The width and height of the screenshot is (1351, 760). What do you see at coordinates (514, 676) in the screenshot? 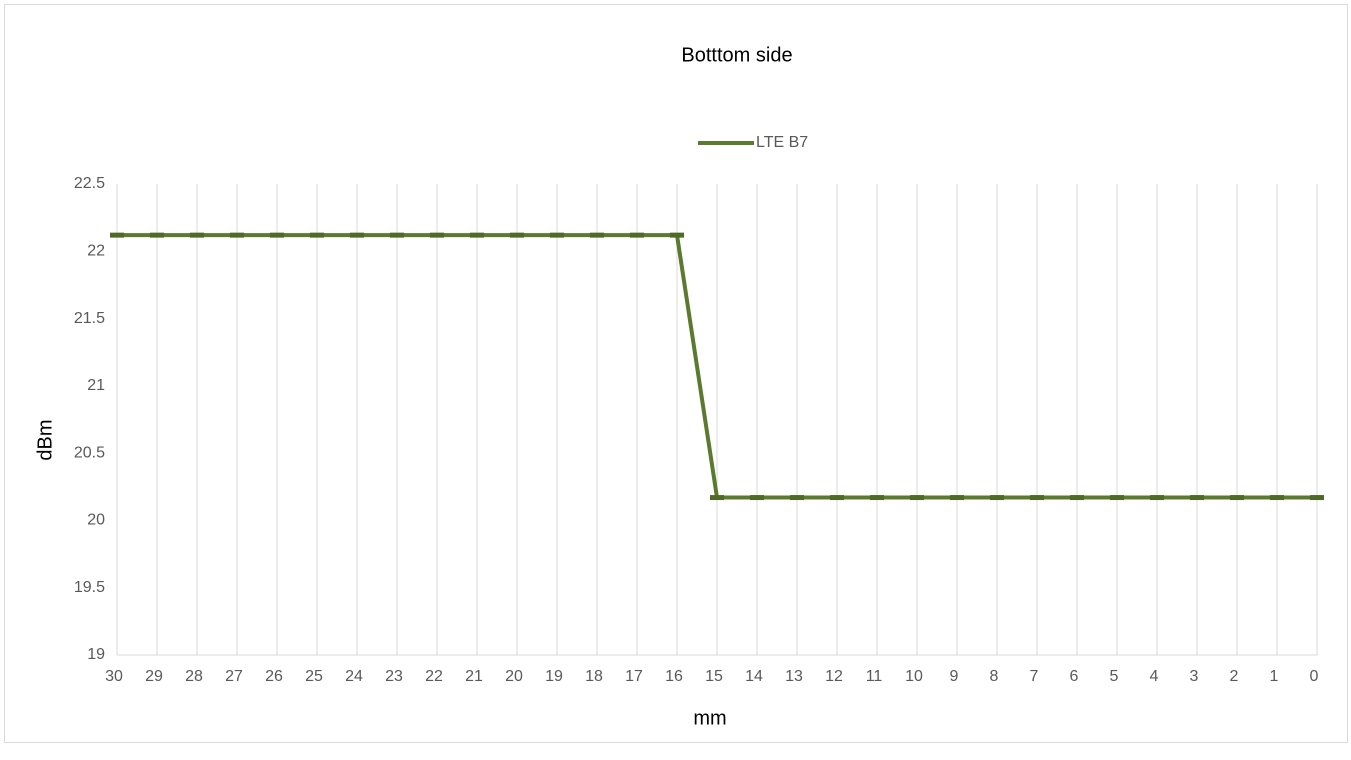
I see `x-tick-label: 20` at bounding box center [514, 676].